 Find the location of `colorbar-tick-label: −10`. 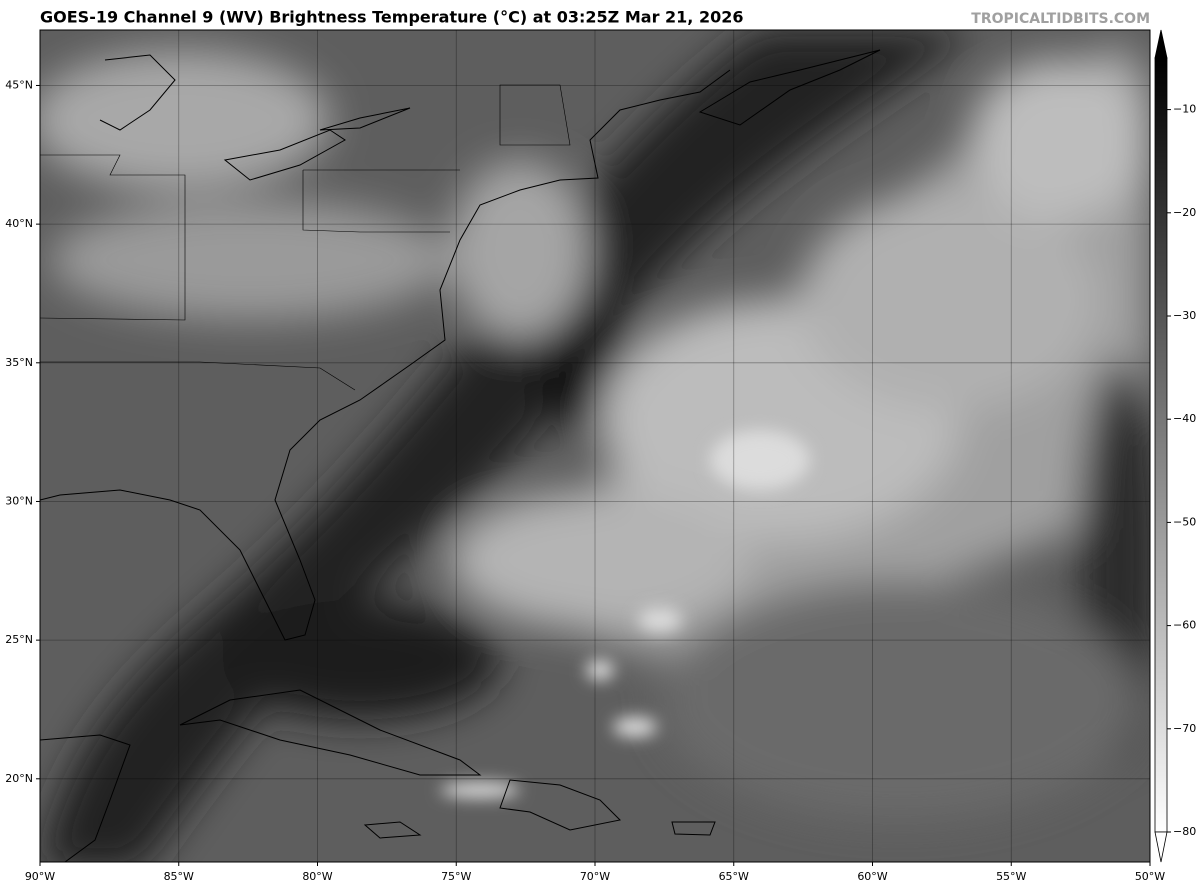

colorbar-tick-label: −10 is located at coordinates (1184, 109).